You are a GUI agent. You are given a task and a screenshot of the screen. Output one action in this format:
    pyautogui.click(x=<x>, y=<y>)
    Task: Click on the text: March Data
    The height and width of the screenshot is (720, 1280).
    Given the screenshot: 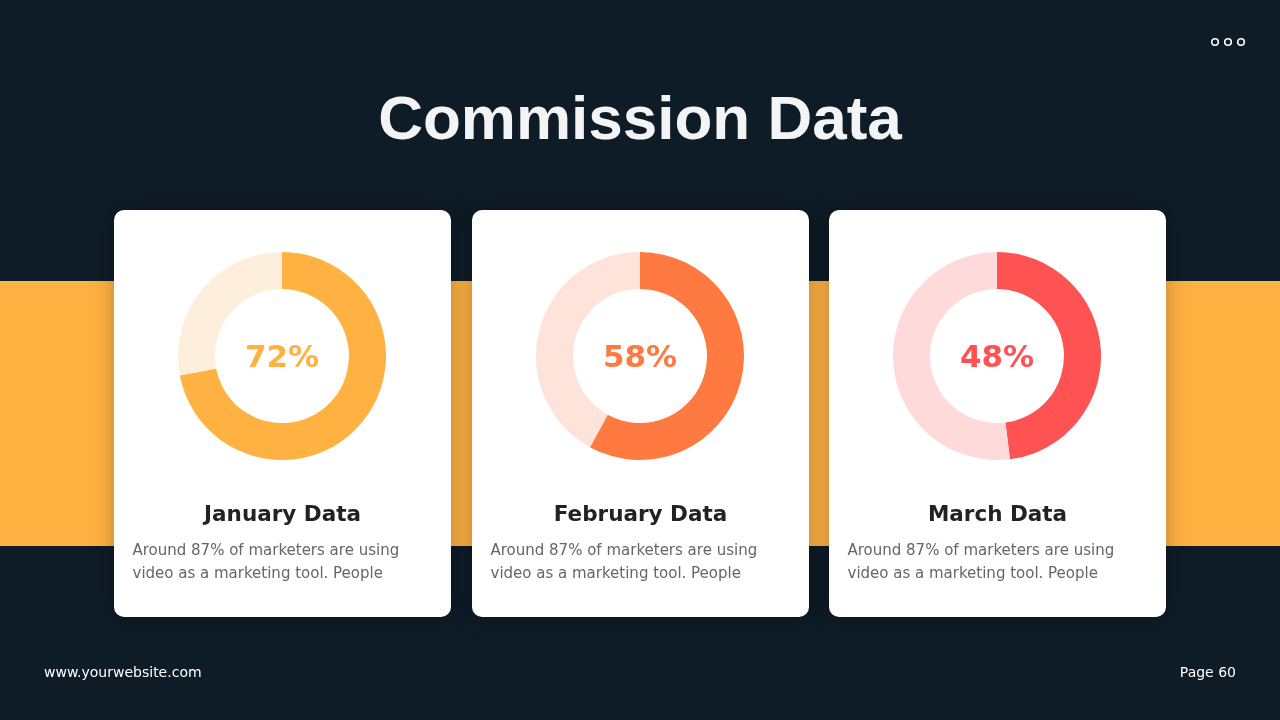 What is the action you would take?
    pyautogui.click(x=997, y=513)
    